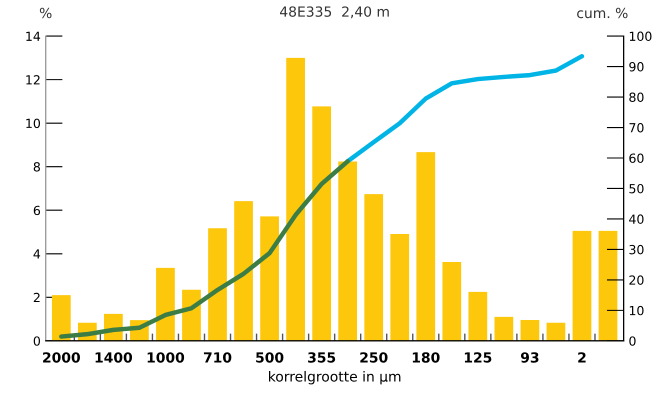 The width and height of the screenshot is (672, 401). Describe the element at coordinates (270, 357) in the screenshot. I see `x-tick-label: 500` at that location.